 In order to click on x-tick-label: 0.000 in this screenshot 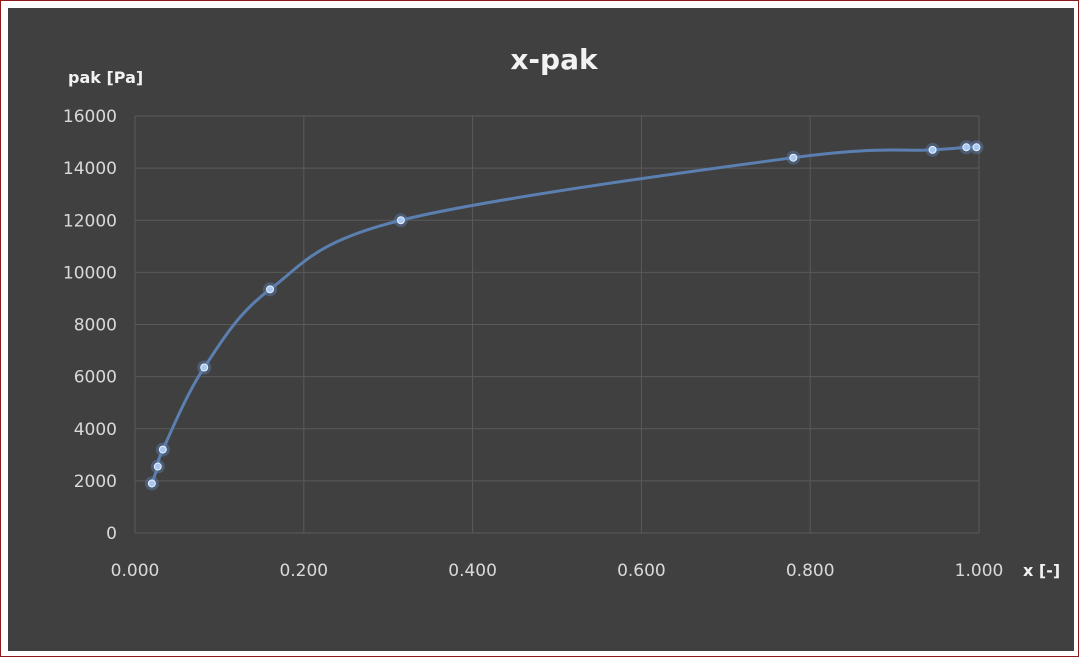, I will do `click(135, 571)`.